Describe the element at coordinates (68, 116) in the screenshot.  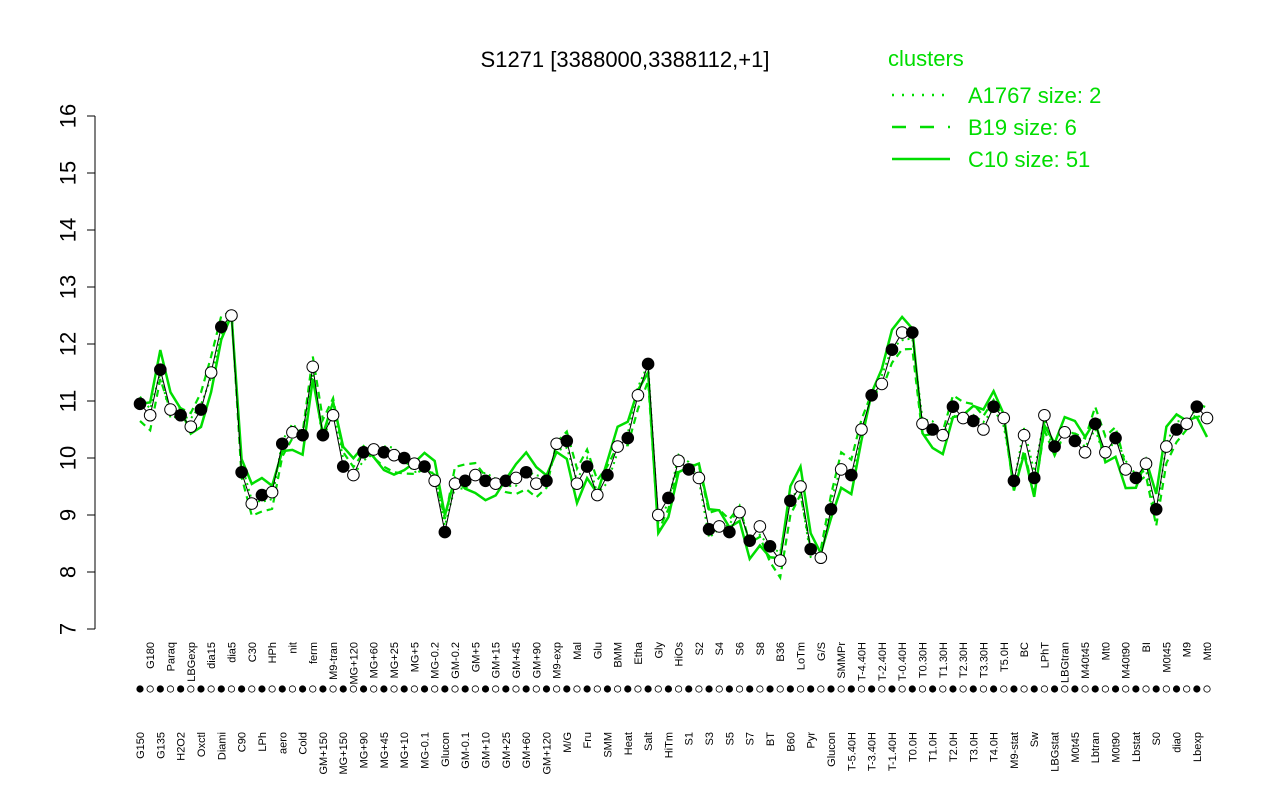
I see `y-tick-label: 16` at that location.